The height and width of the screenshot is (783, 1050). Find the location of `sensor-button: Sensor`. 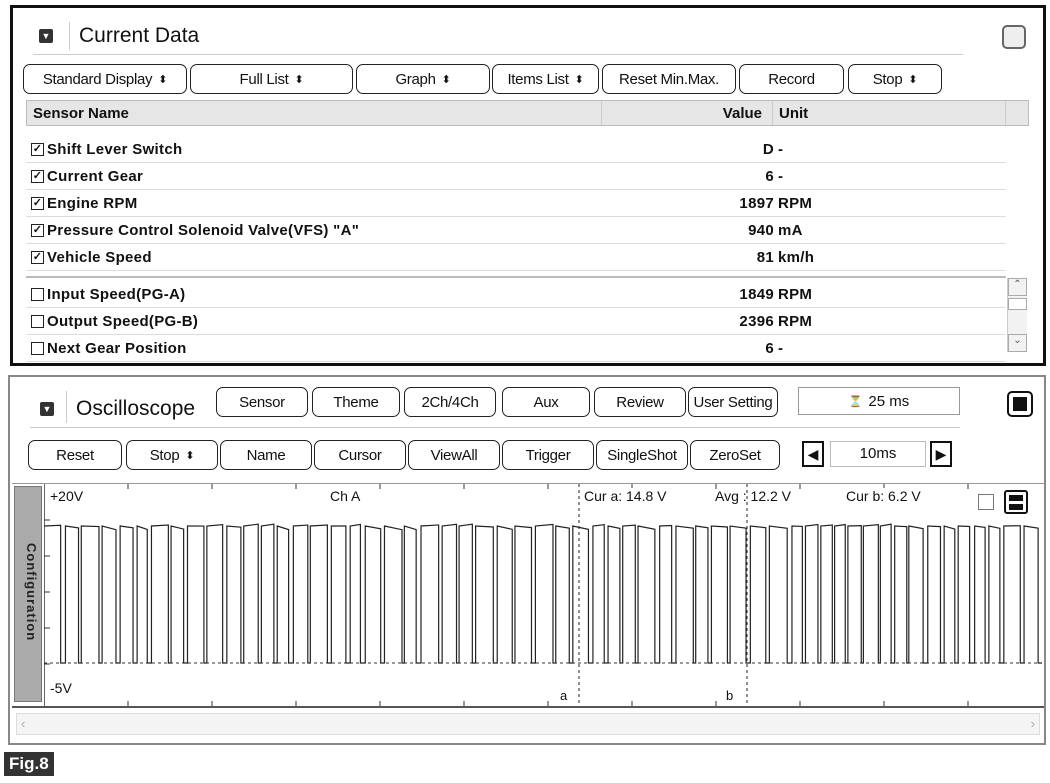

sensor-button: Sensor is located at coordinates (262, 402).